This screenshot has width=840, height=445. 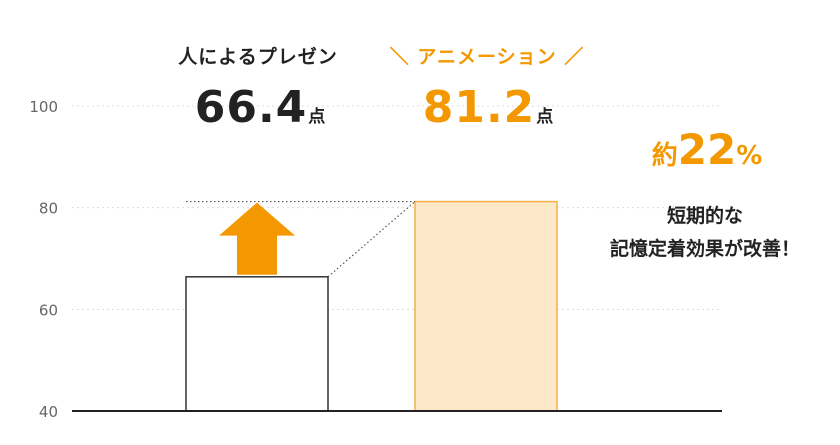 I want to click on category-label-human-presentation: 人によるプレゼン, so click(x=258, y=57).